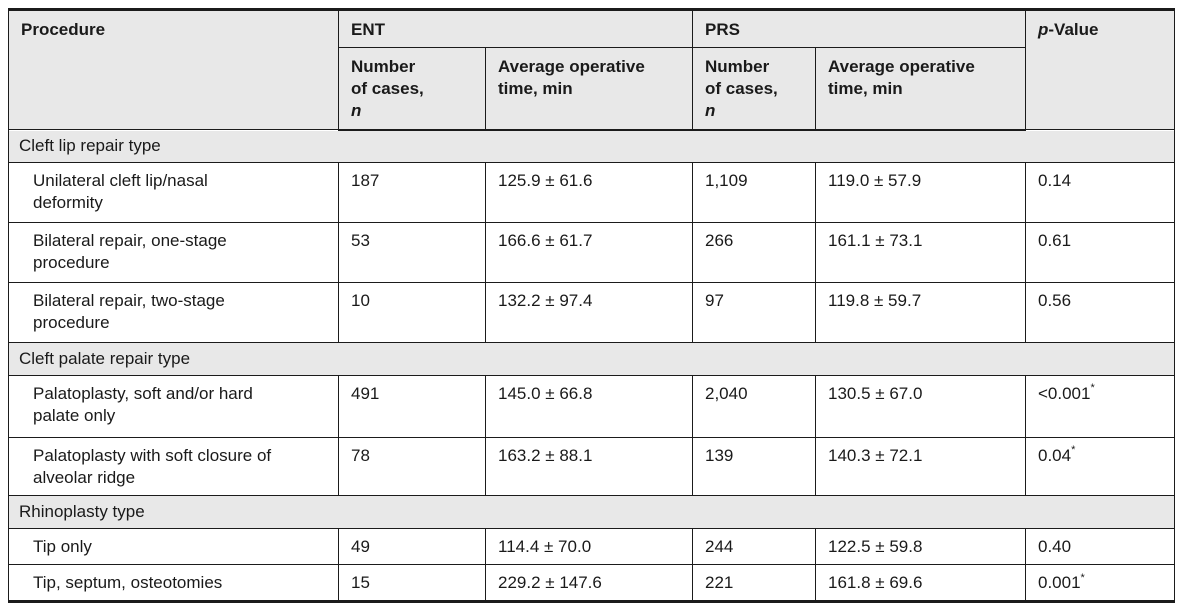 Image resolution: width=1183 pixels, height=611 pixels. I want to click on procedure-cell: Tip only, so click(173, 547).